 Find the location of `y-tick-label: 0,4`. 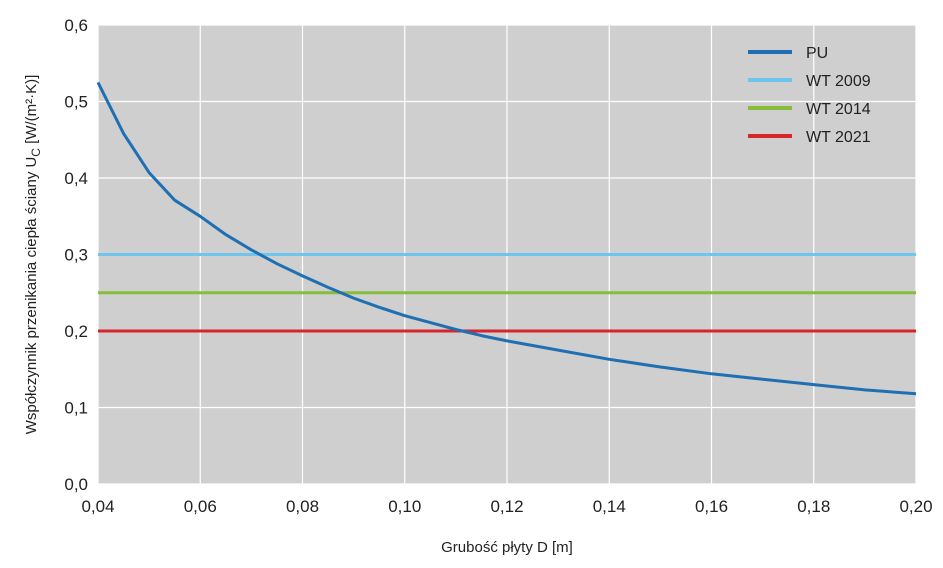

y-tick-label: 0,4 is located at coordinates (76, 178).